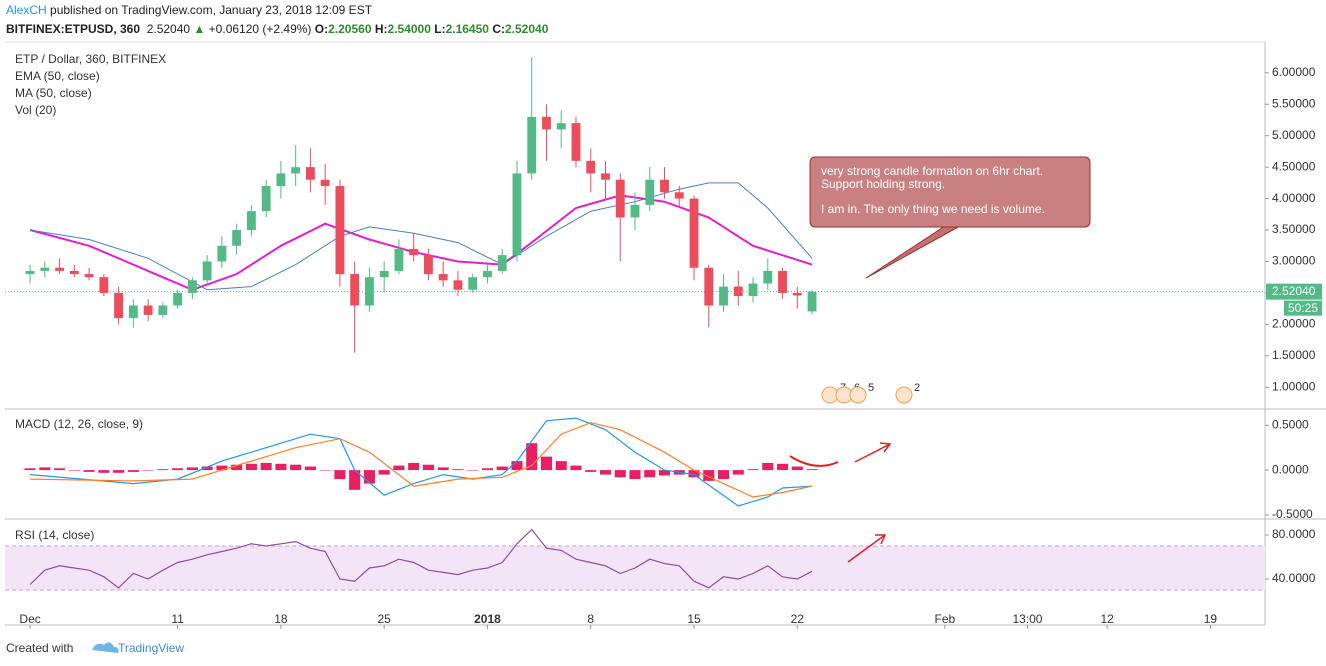 This screenshot has width=1326, height=666. What do you see at coordinates (199, 29) in the screenshot?
I see `up-arrow: ▲` at bounding box center [199, 29].